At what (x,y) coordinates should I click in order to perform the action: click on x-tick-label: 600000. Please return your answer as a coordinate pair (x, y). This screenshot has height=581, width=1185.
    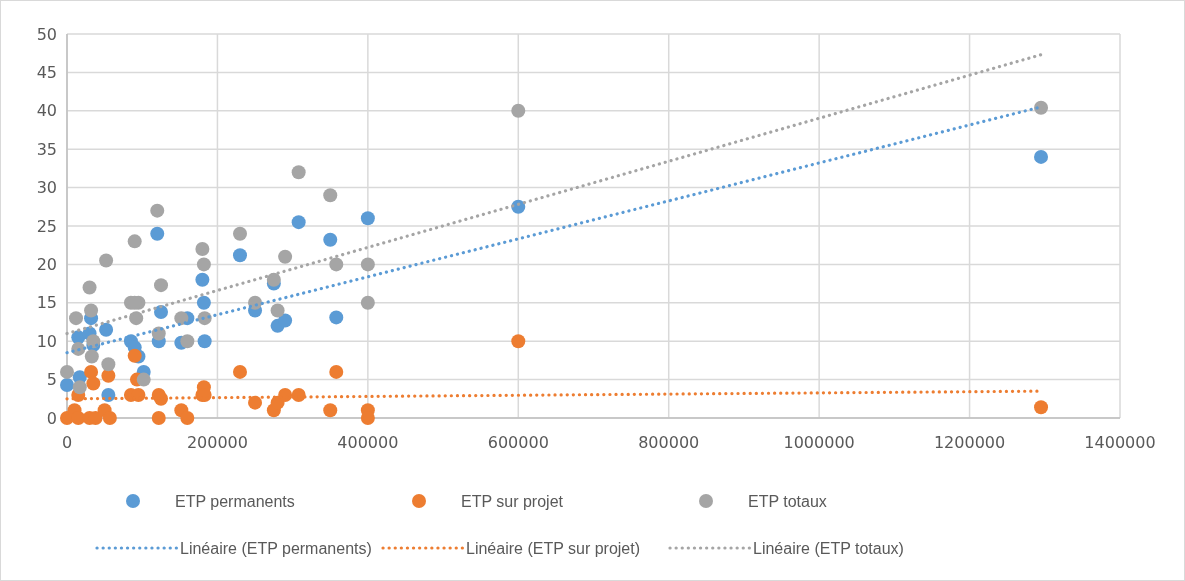
    Looking at the image, I should click on (518, 442).